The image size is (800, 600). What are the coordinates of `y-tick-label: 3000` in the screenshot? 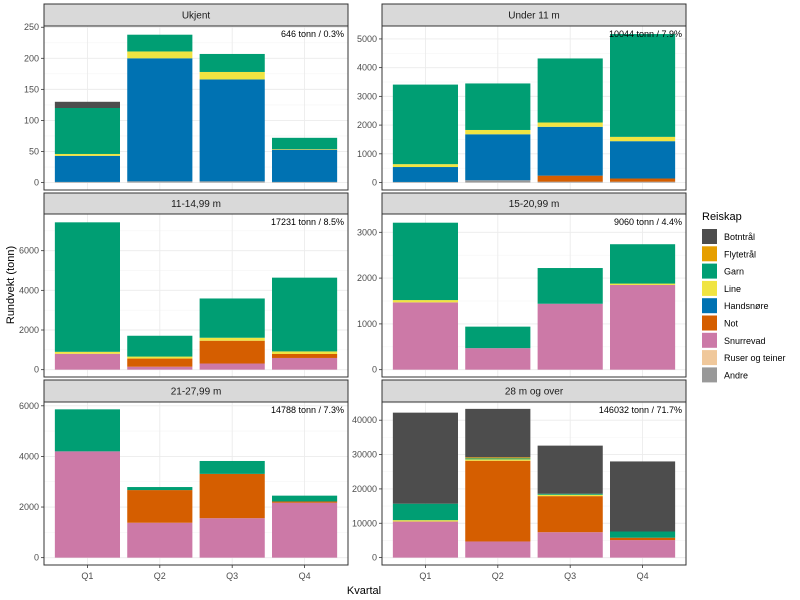 It's located at (367, 96).